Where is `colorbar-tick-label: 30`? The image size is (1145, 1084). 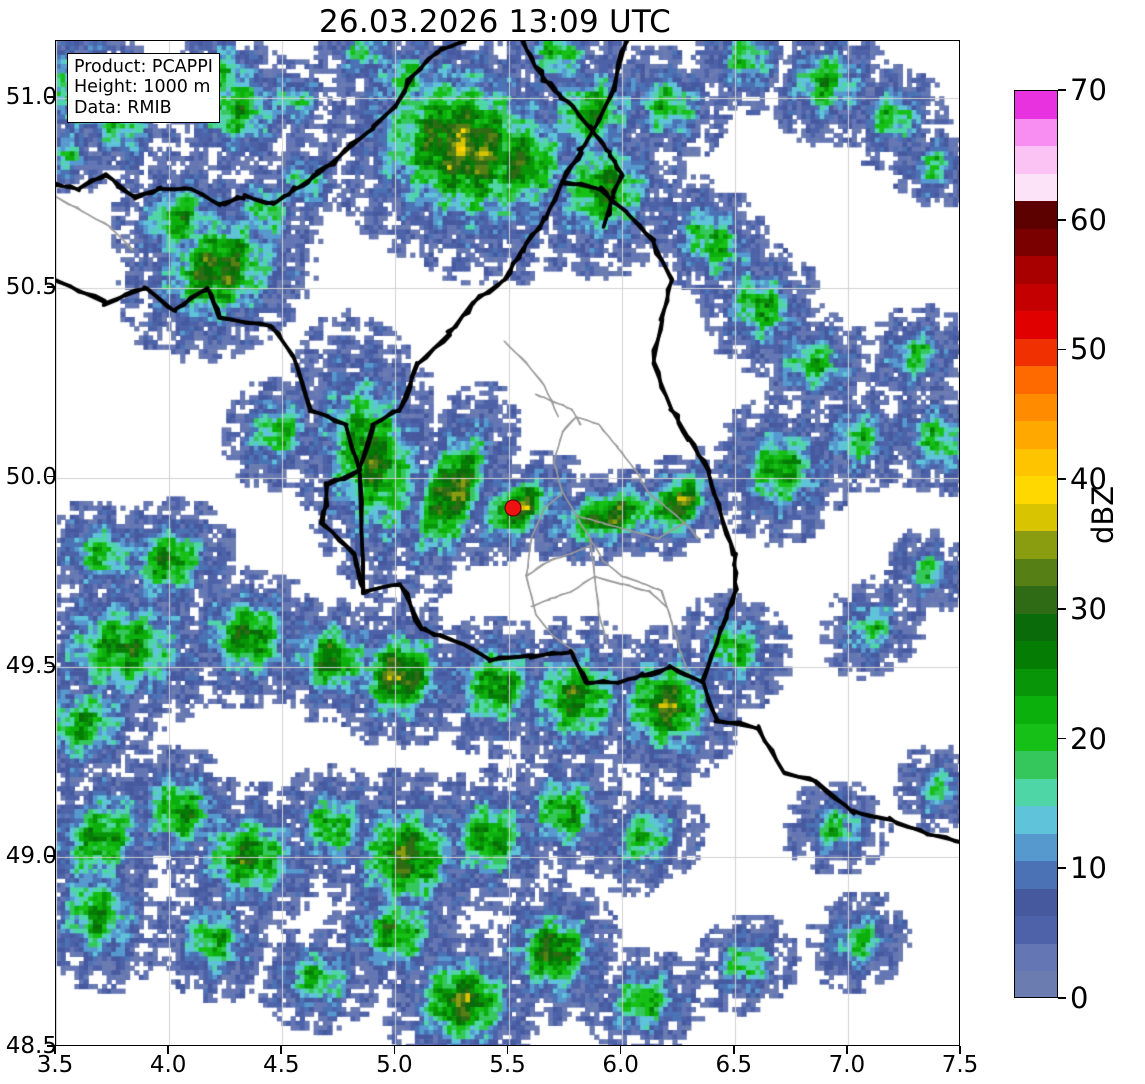
colorbar-tick-label: 30 is located at coordinates (1088, 608).